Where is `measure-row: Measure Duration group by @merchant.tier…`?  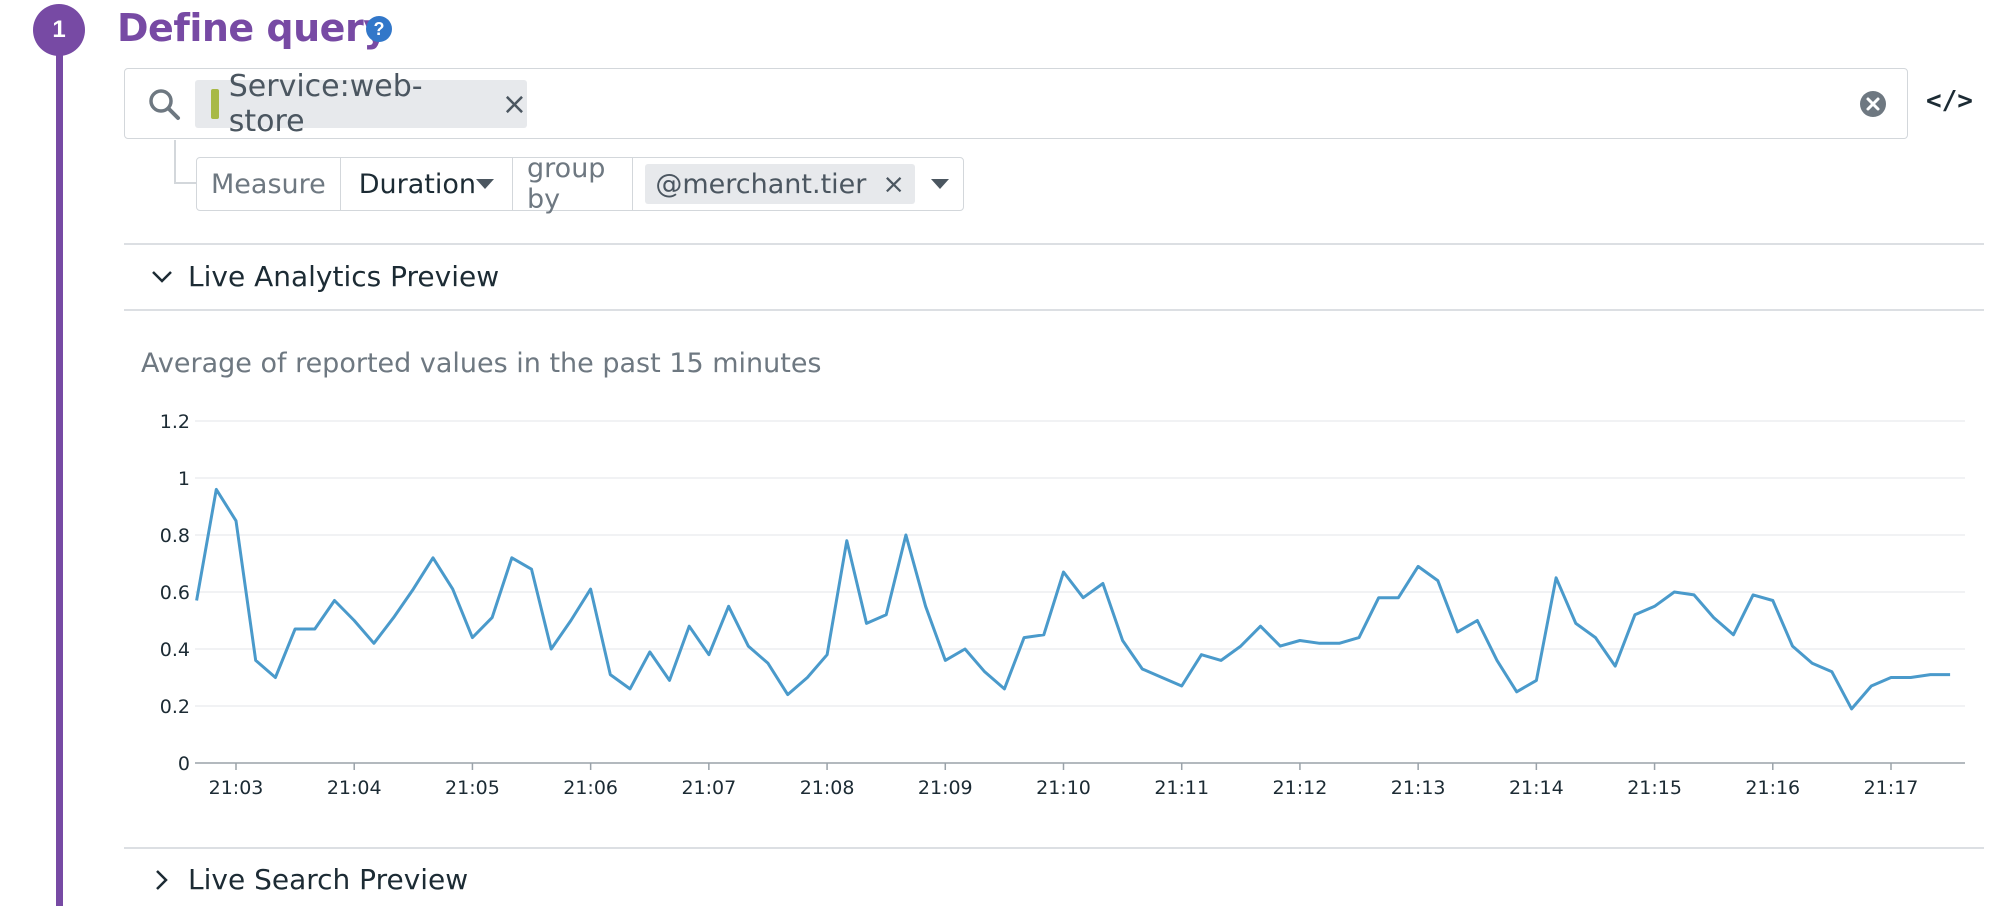
measure-row: Measure Duration group by @merchant.tier… is located at coordinates (580, 184).